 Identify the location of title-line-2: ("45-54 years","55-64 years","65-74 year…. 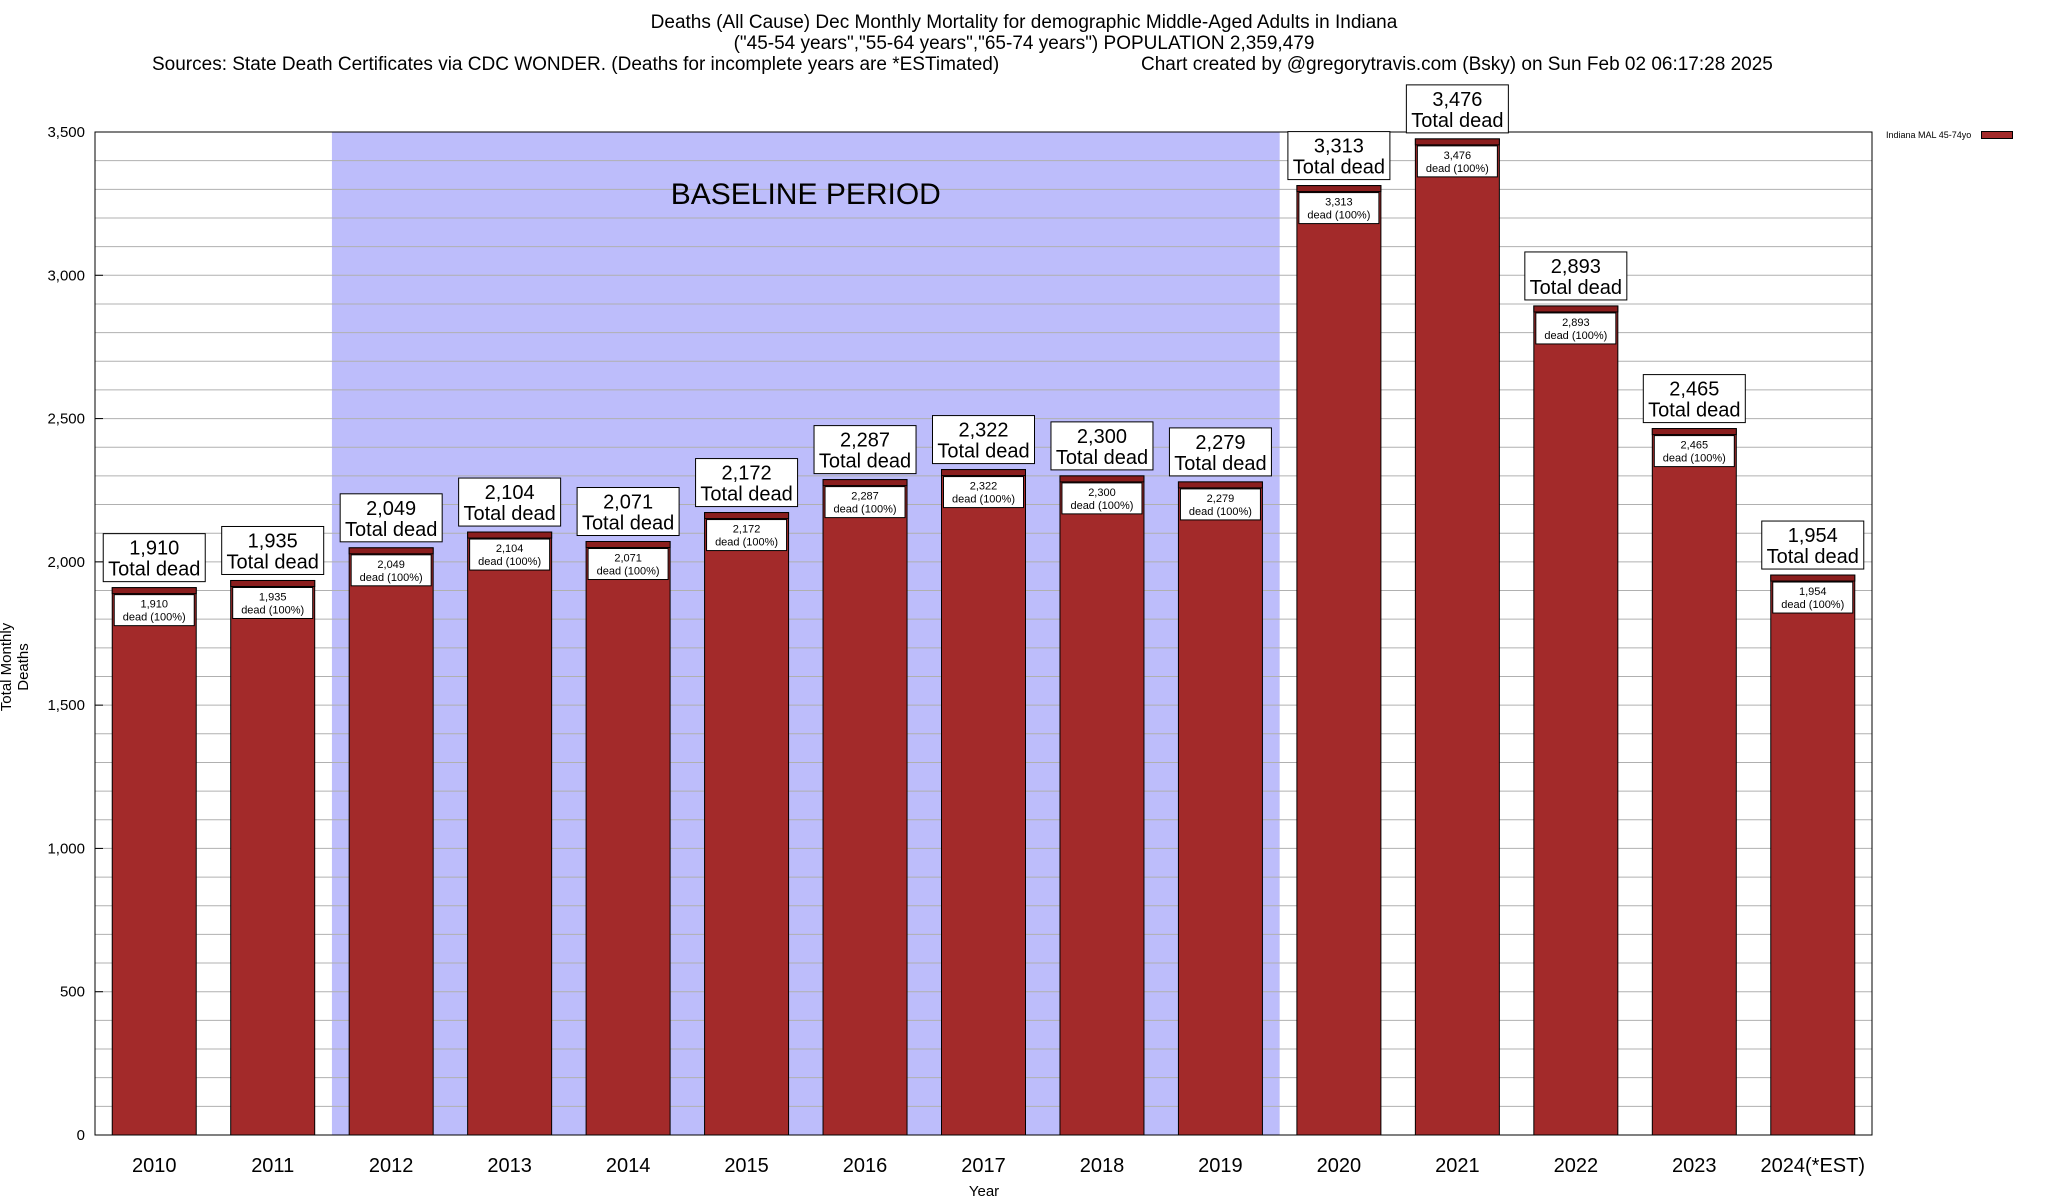
(1024, 43).